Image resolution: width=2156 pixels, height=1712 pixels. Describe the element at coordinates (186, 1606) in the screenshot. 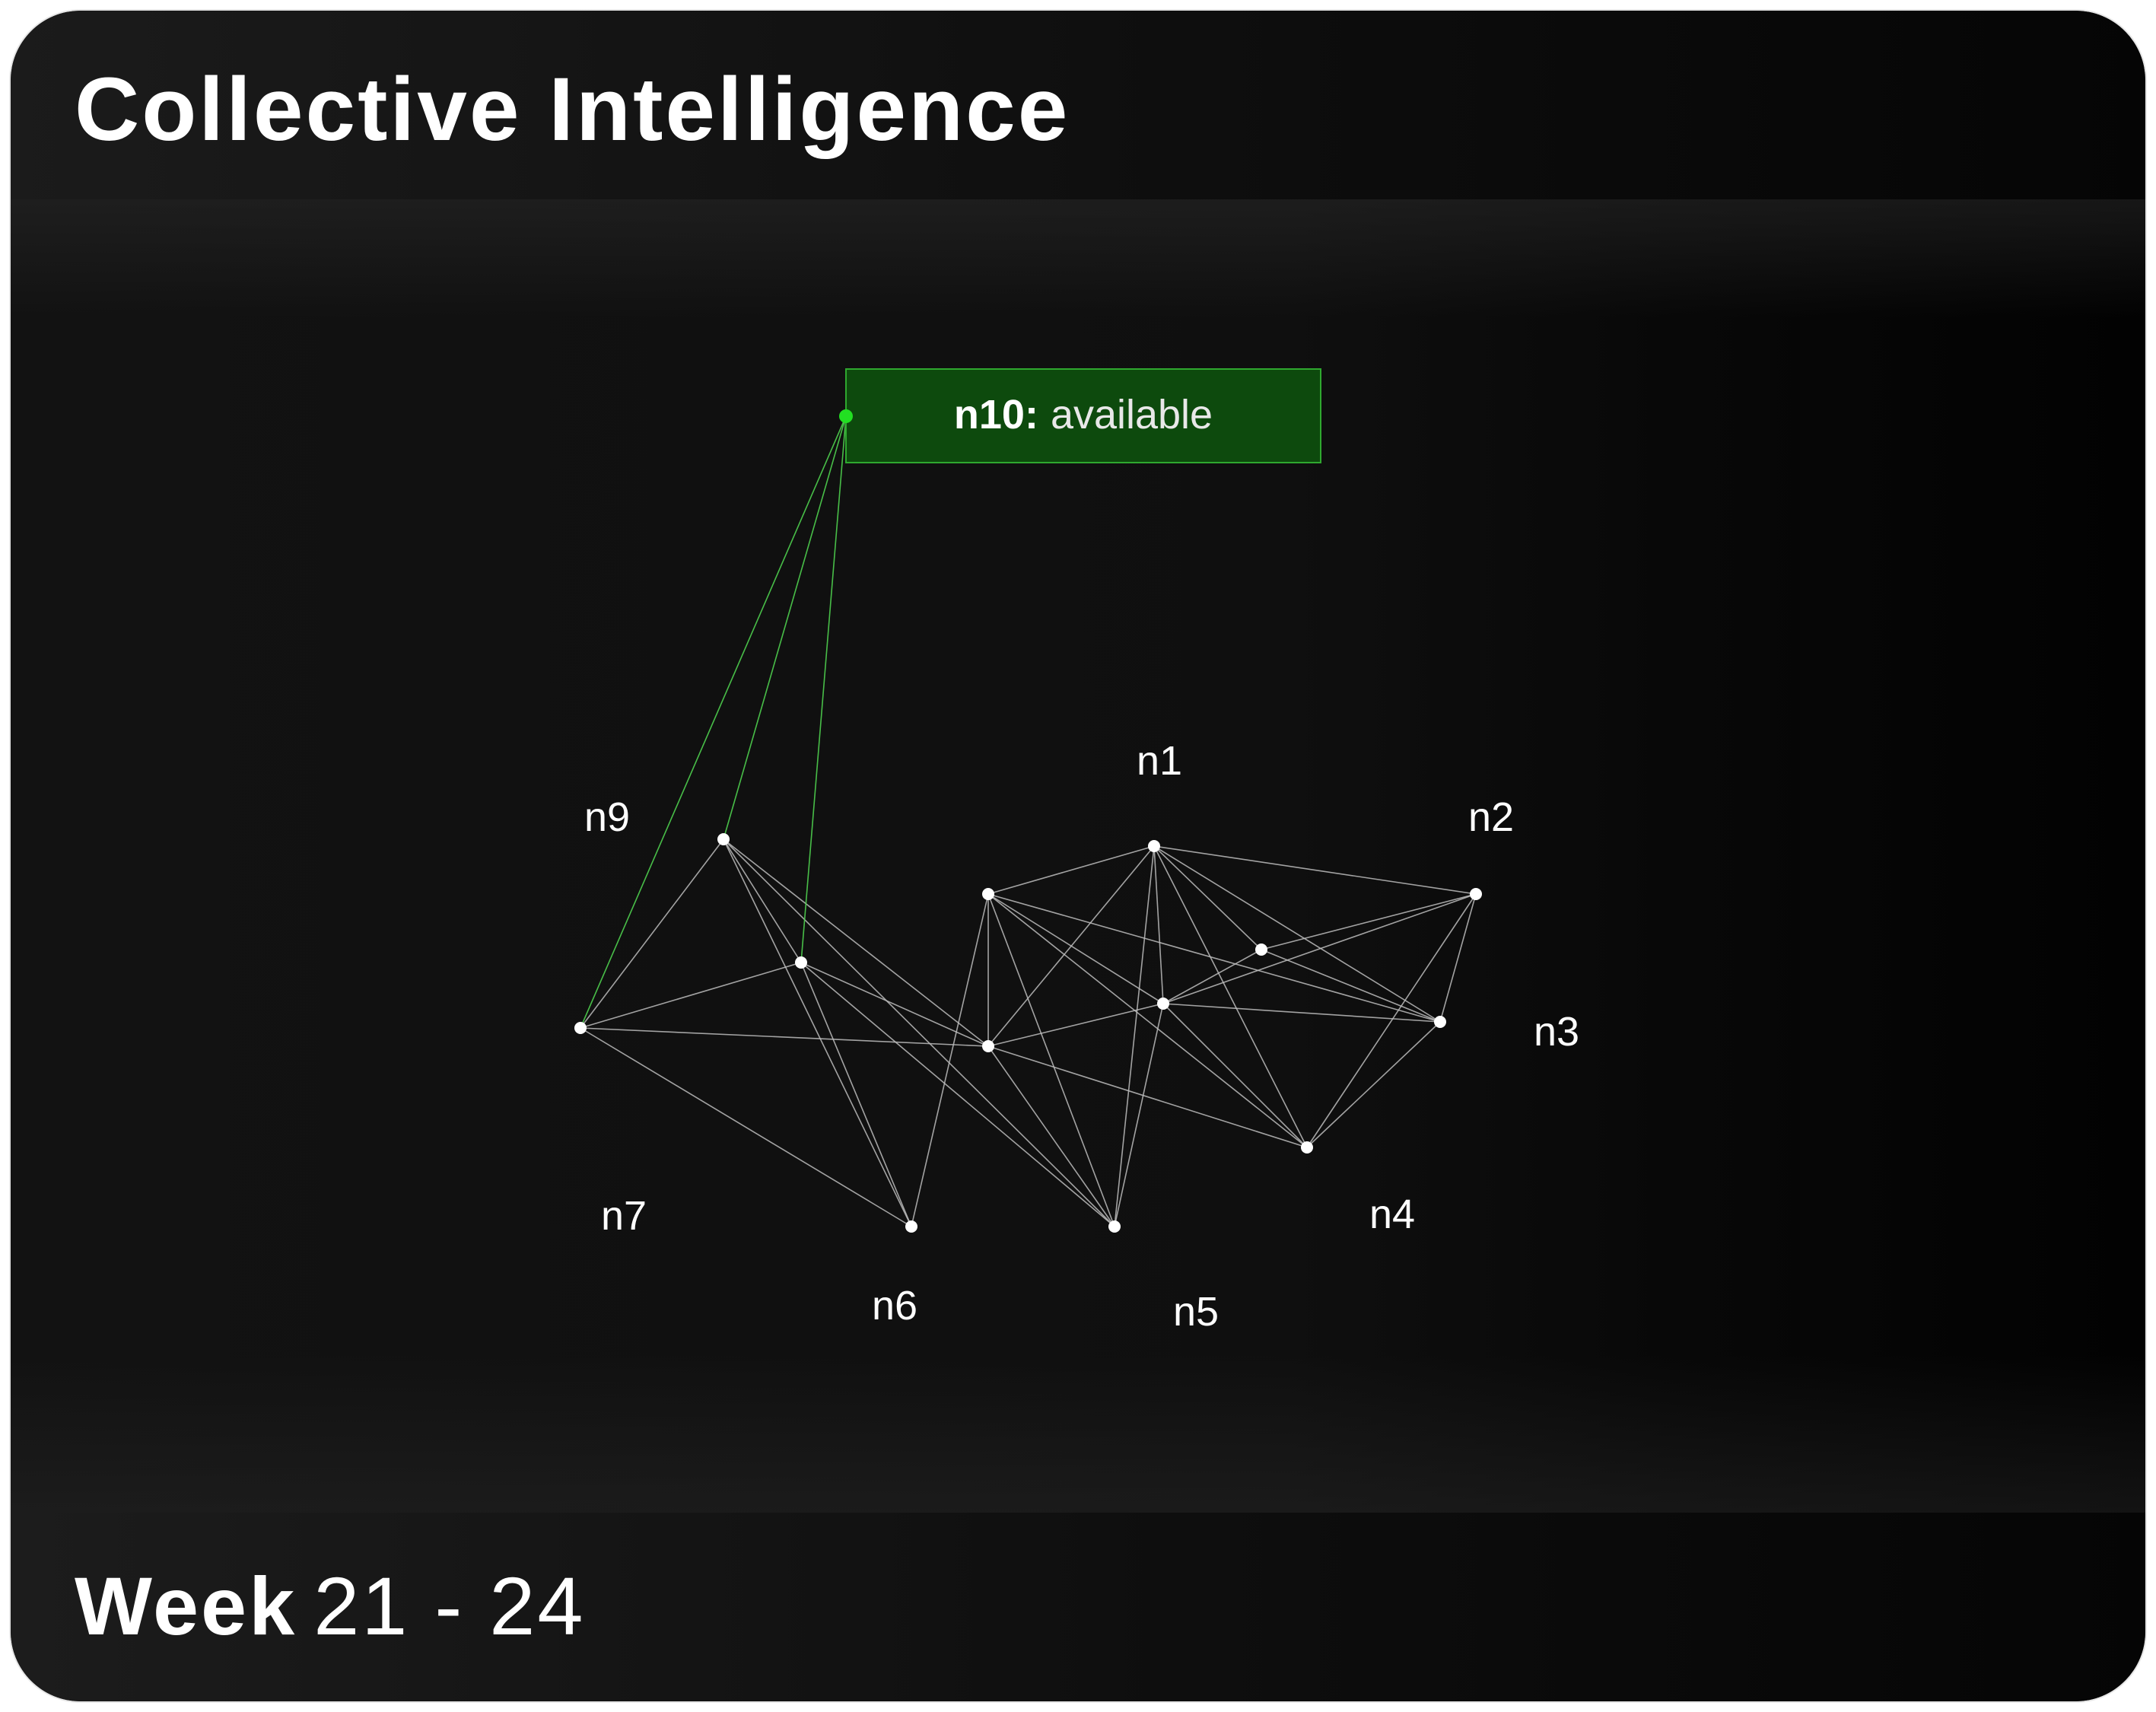

I see `week-label: Week` at that location.